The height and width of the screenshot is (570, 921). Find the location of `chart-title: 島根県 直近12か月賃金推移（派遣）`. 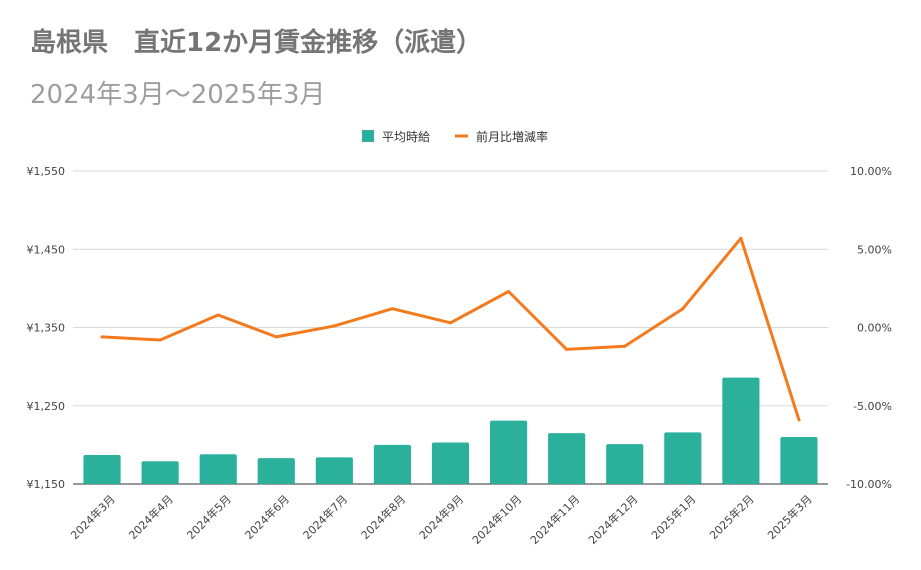

chart-title: 島根県 直近12か月賃金推移（派遣） is located at coordinates (256, 43).